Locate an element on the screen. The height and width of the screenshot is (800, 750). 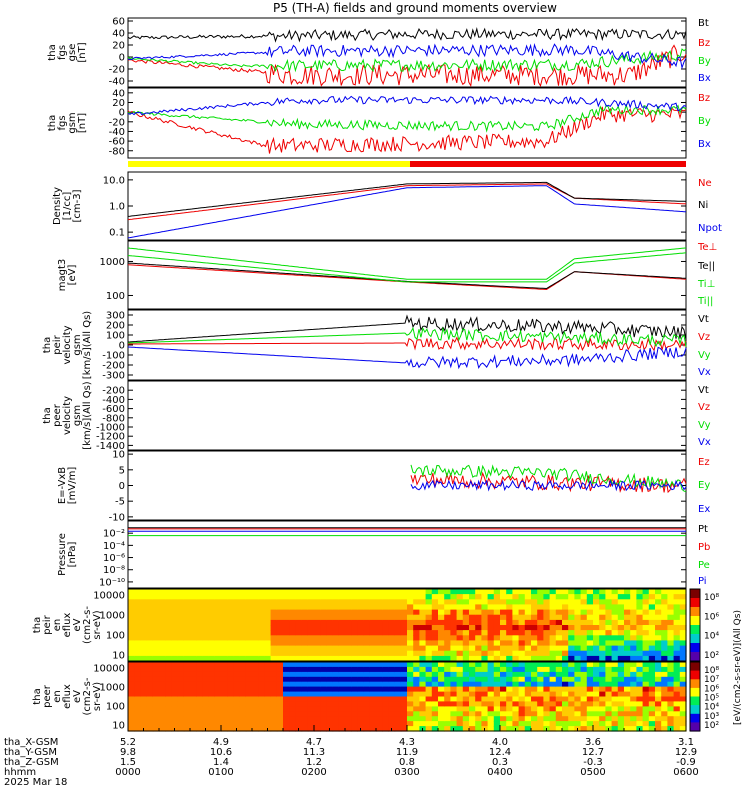
peer_velocity-ytick-label: -600 is located at coordinates (113, 409).